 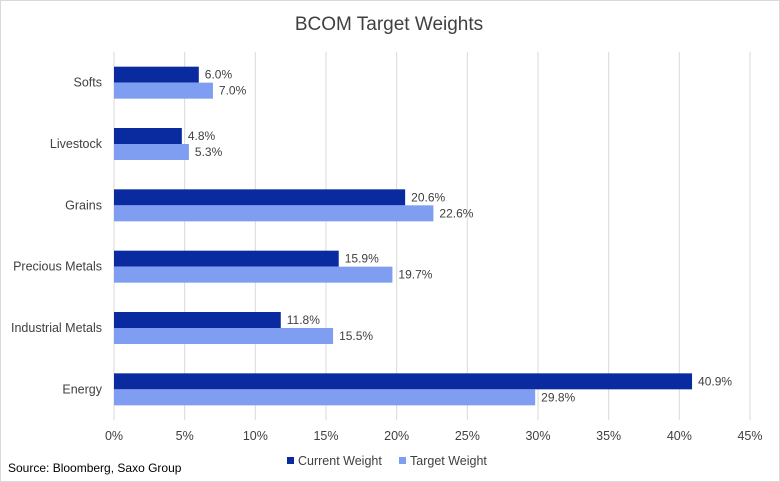 I want to click on data-label: 11.8%, so click(x=303, y=320).